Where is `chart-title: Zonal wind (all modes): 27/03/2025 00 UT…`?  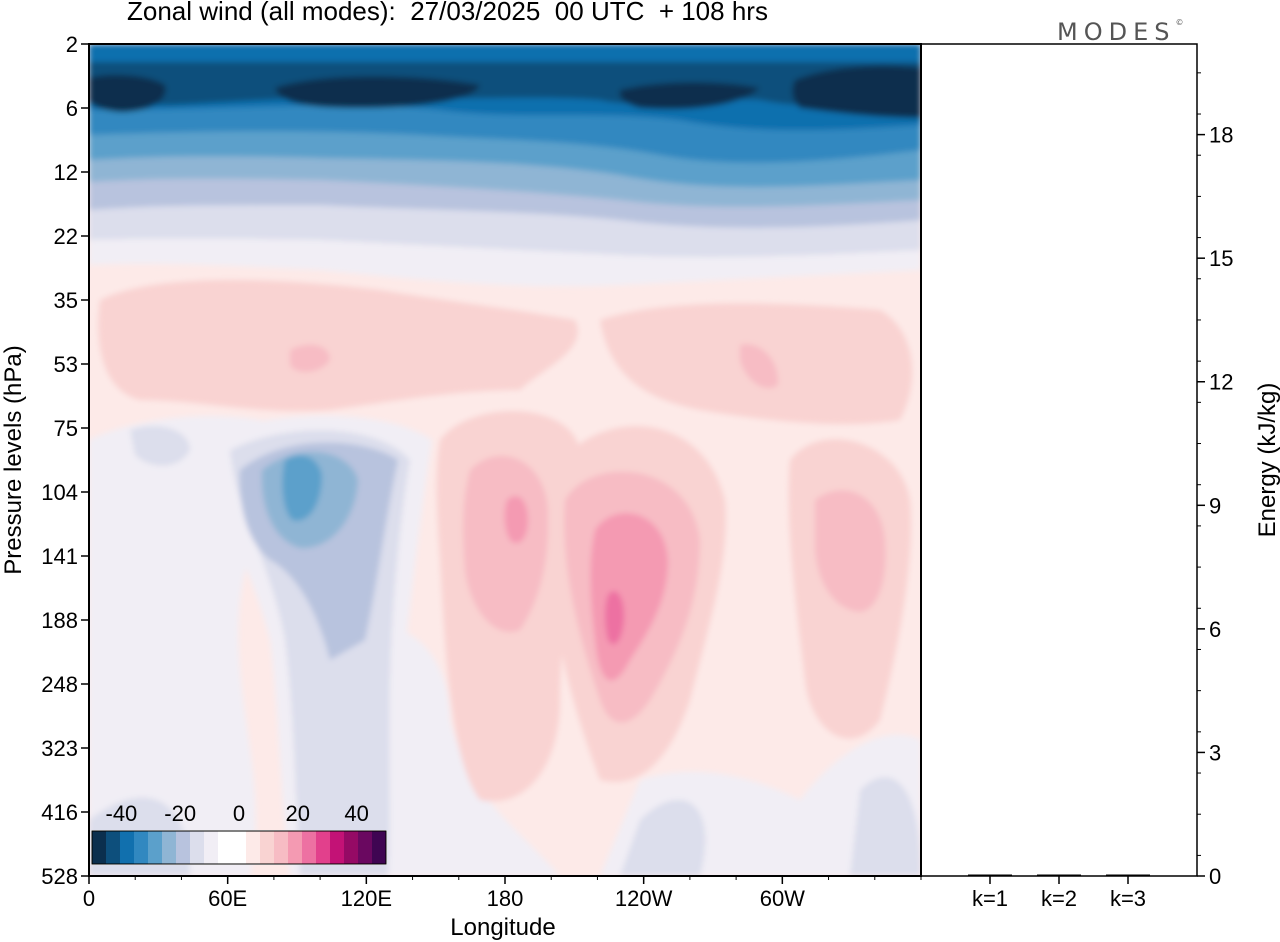 chart-title: Zonal wind (all modes): 27/03/2025 00 UT… is located at coordinates (447, 13).